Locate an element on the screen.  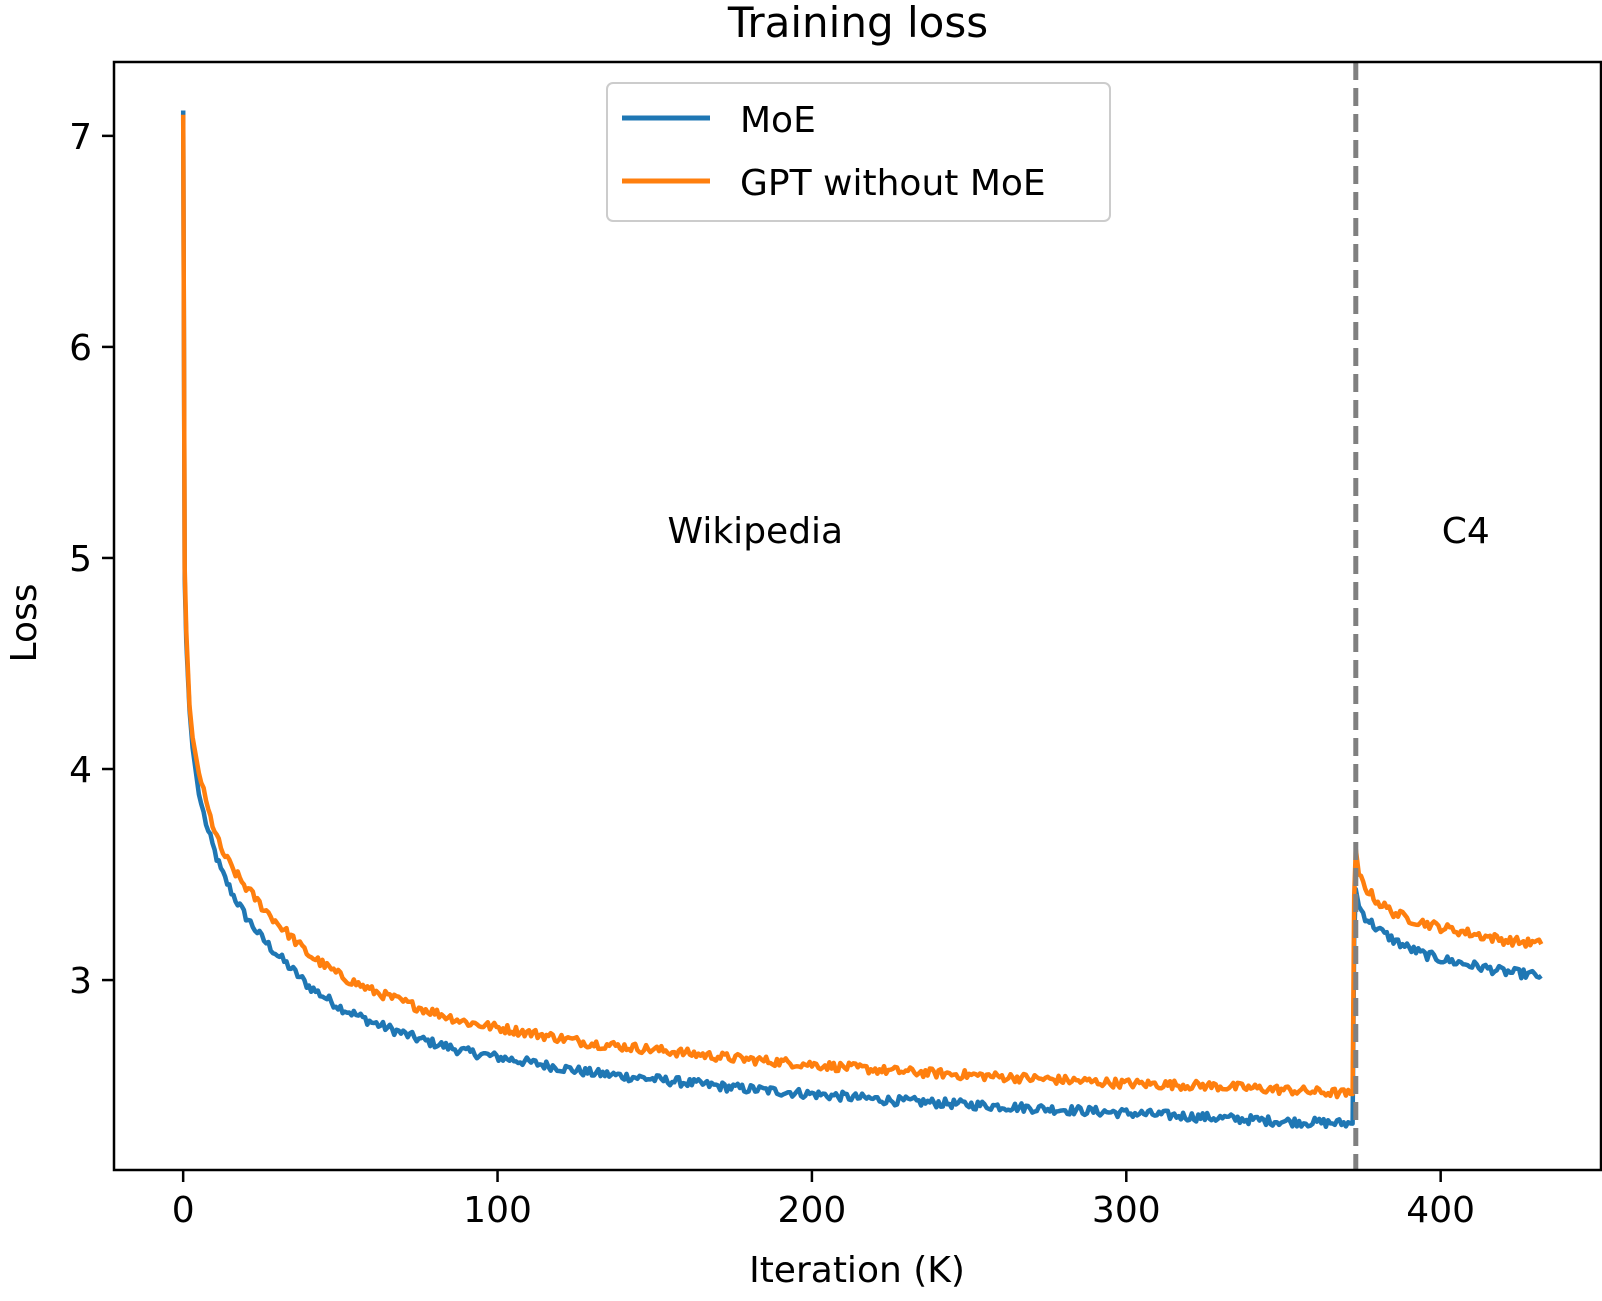
y-tick-label: 5 is located at coordinates (80, 559).